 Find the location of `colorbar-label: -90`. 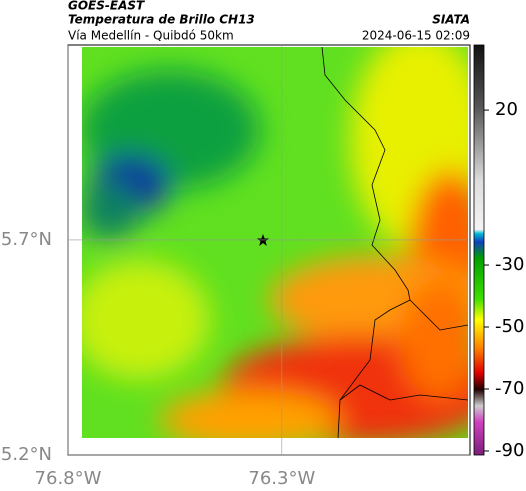

colorbar-label: -90 is located at coordinates (509, 450).